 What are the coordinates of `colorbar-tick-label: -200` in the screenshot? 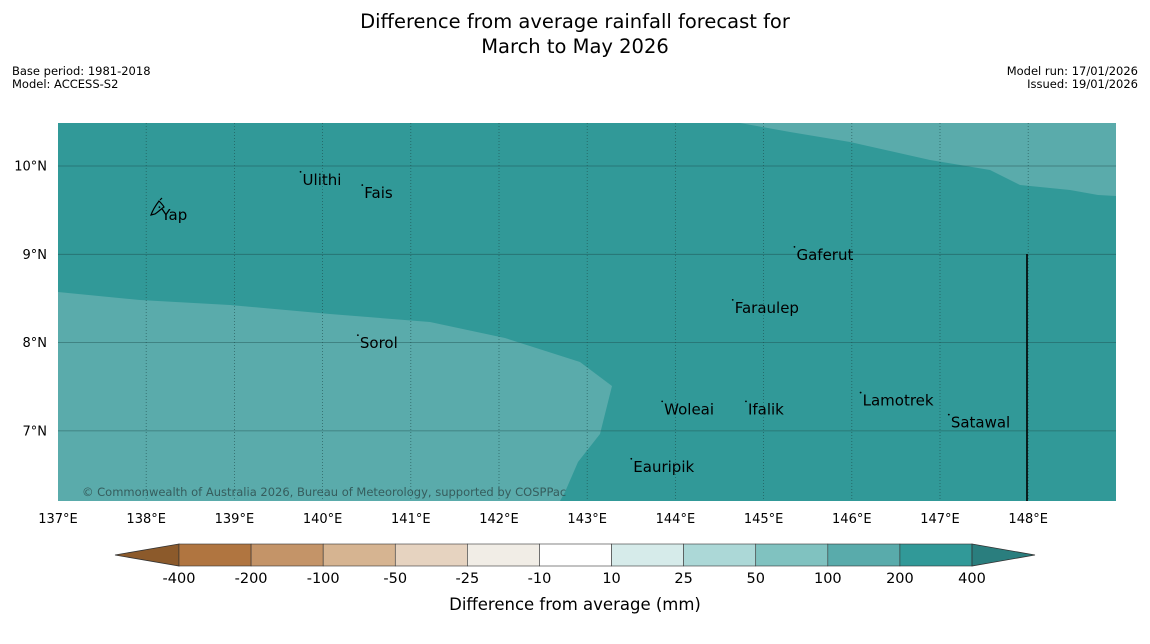 It's located at (251, 579).